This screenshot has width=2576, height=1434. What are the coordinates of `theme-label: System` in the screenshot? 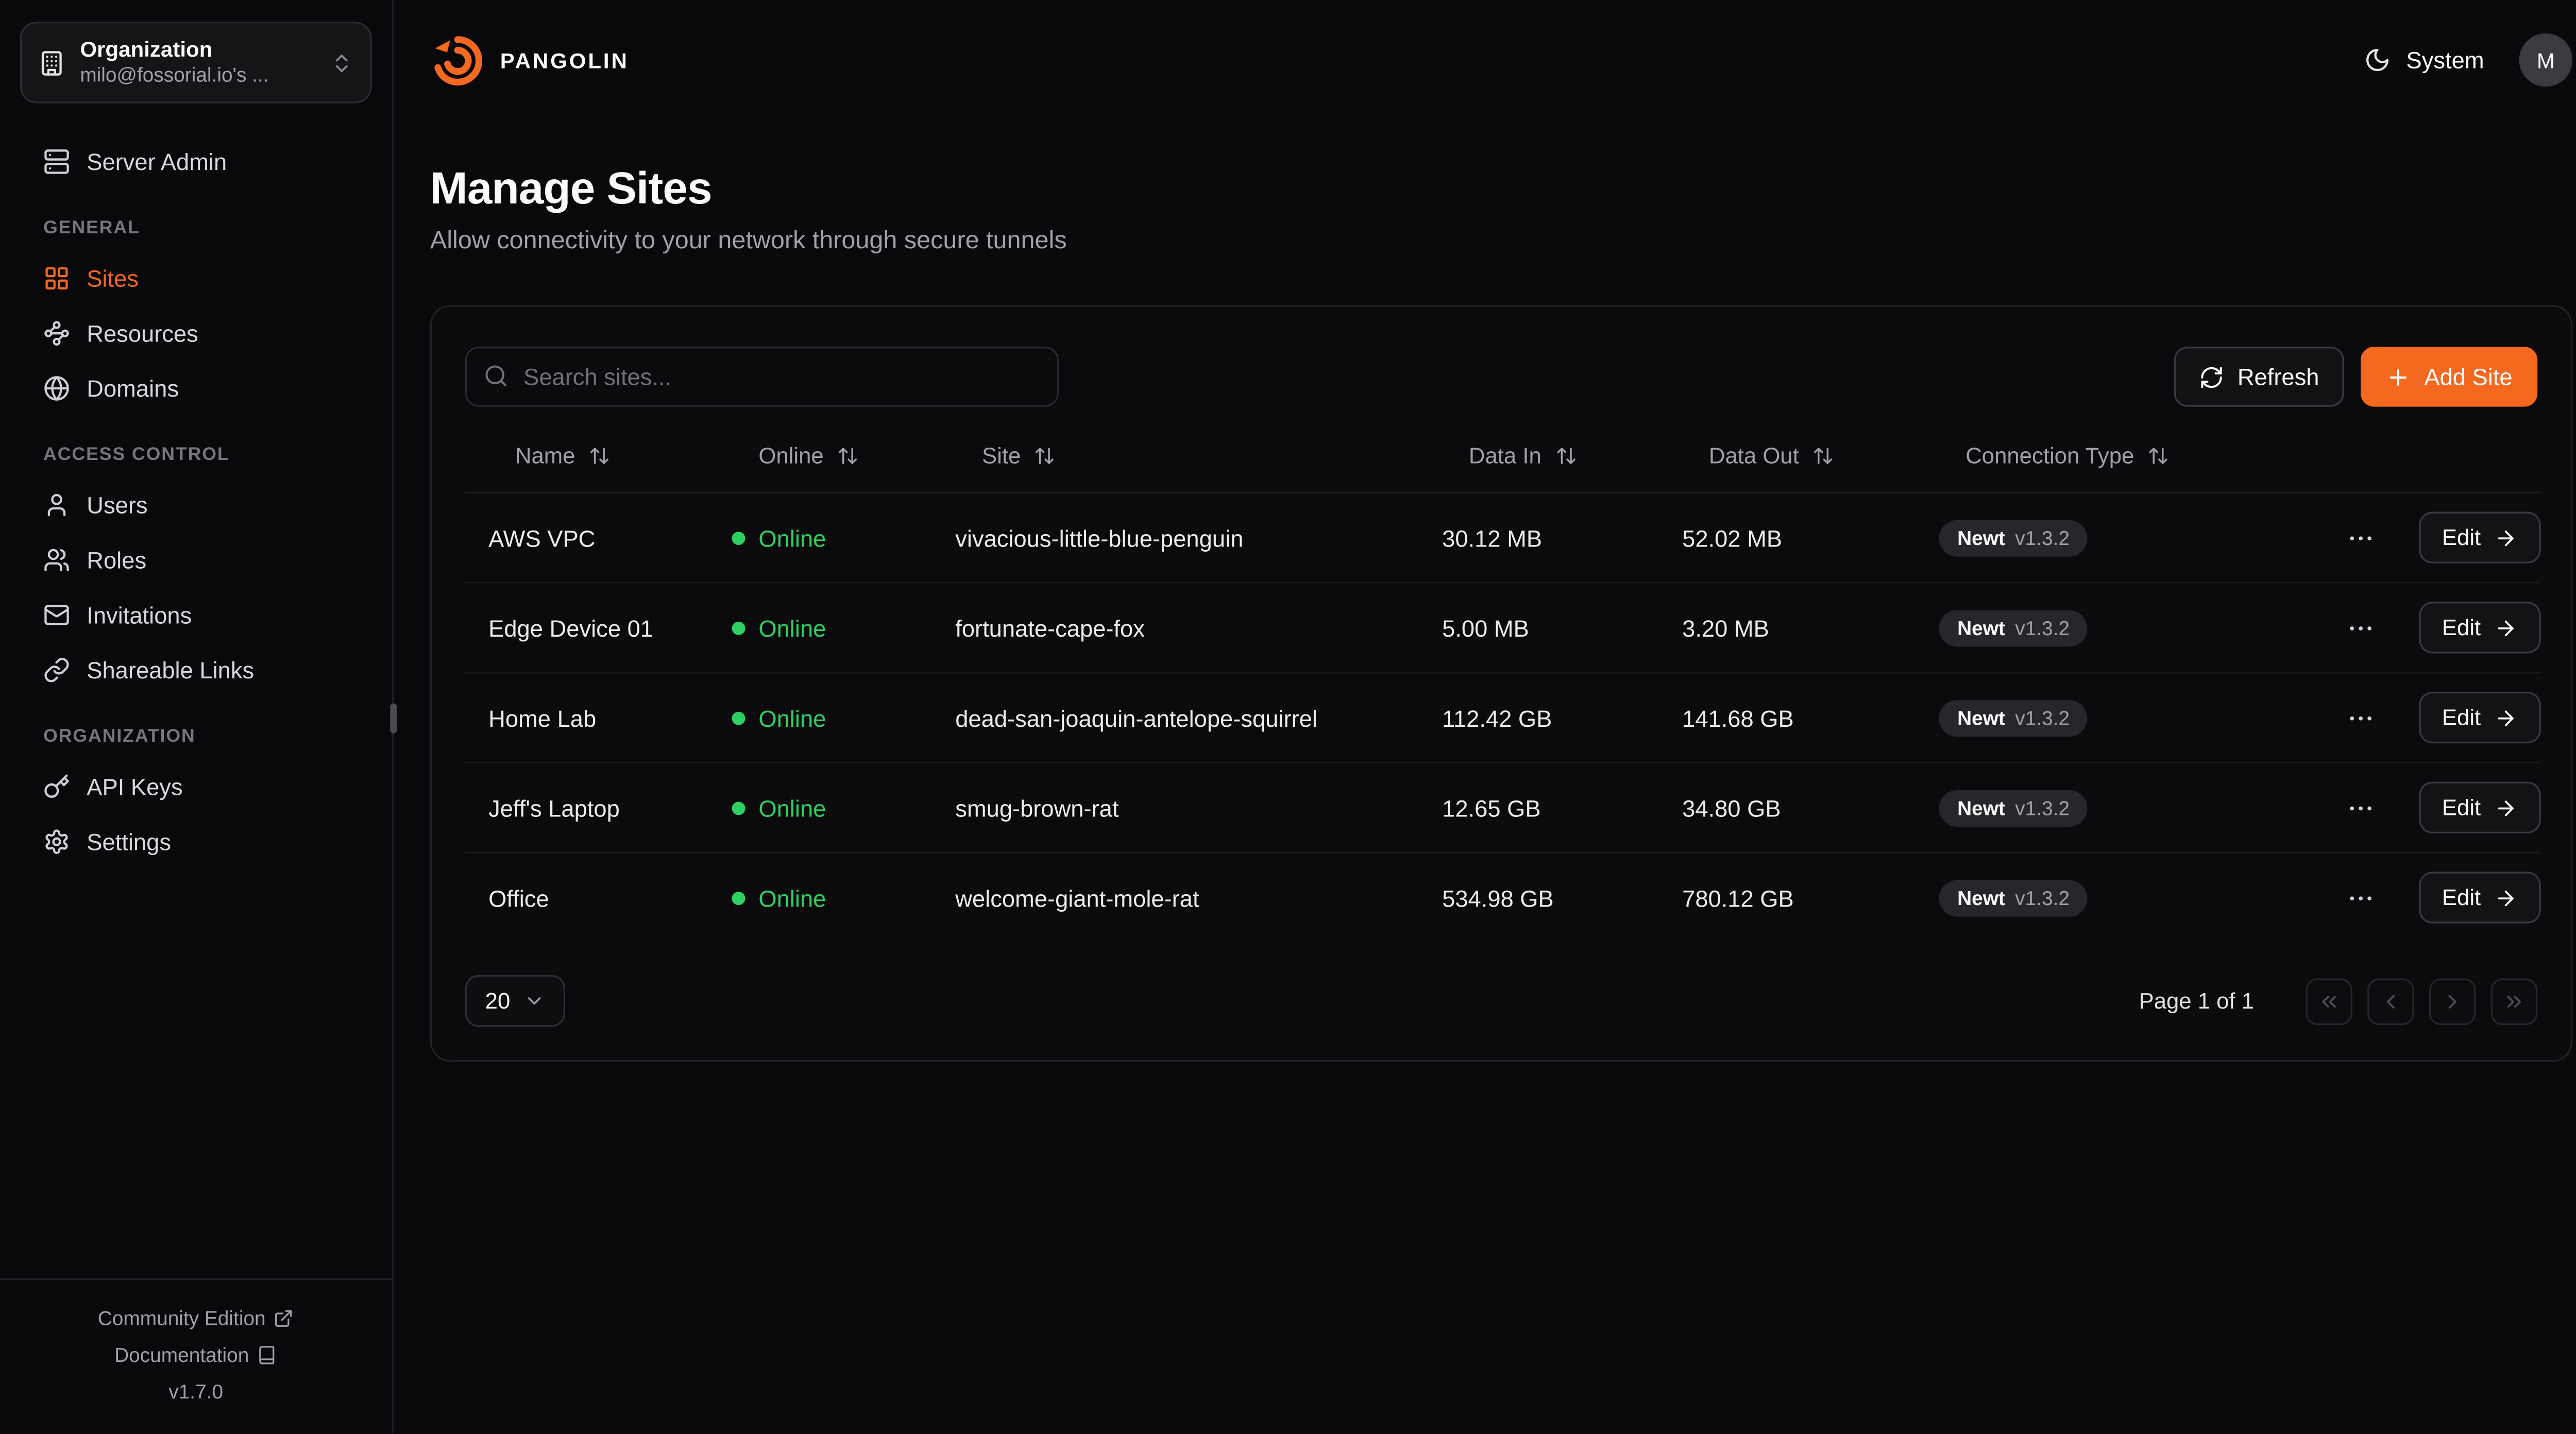 It's located at (2445, 60).